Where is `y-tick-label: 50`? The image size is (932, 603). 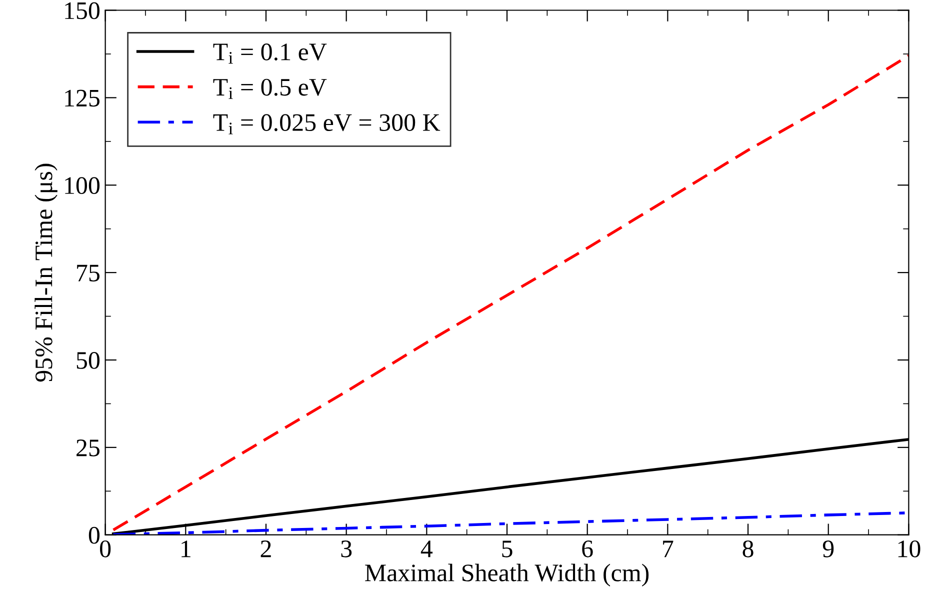
y-tick-label: 50 is located at coordinates (88, 360).